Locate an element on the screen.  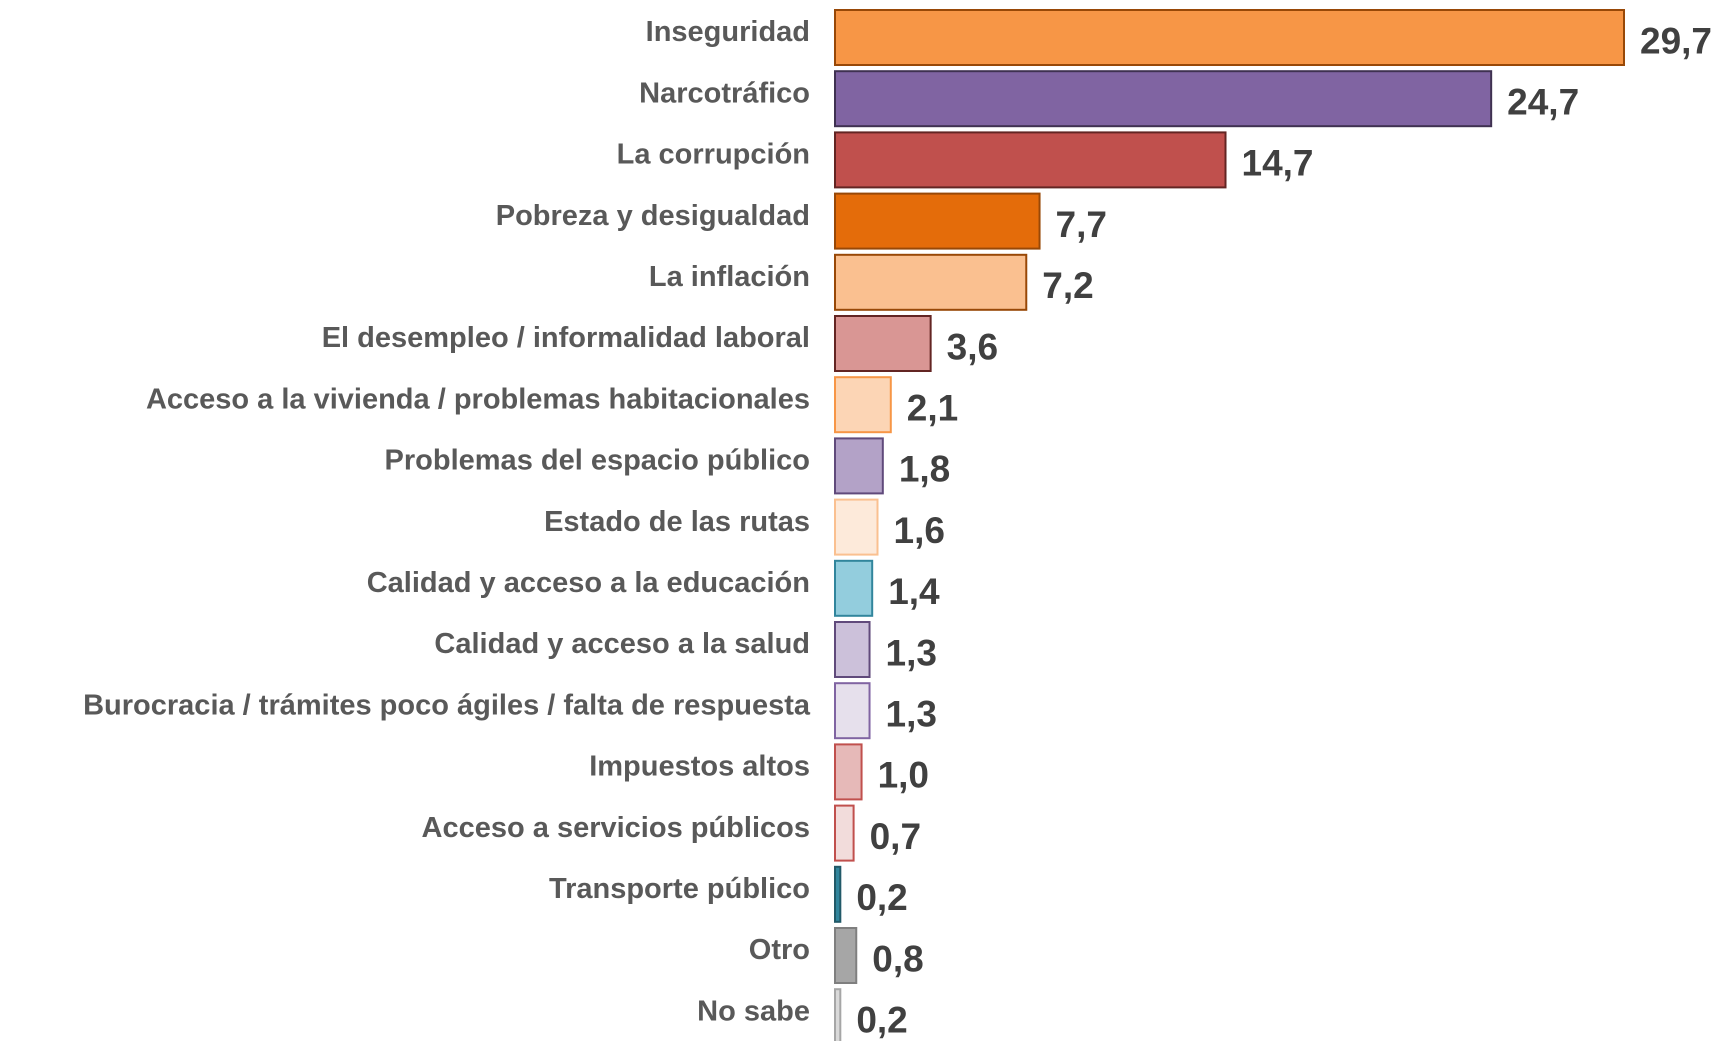
value-label: 7,7 is located at coordinates (1081, 224).